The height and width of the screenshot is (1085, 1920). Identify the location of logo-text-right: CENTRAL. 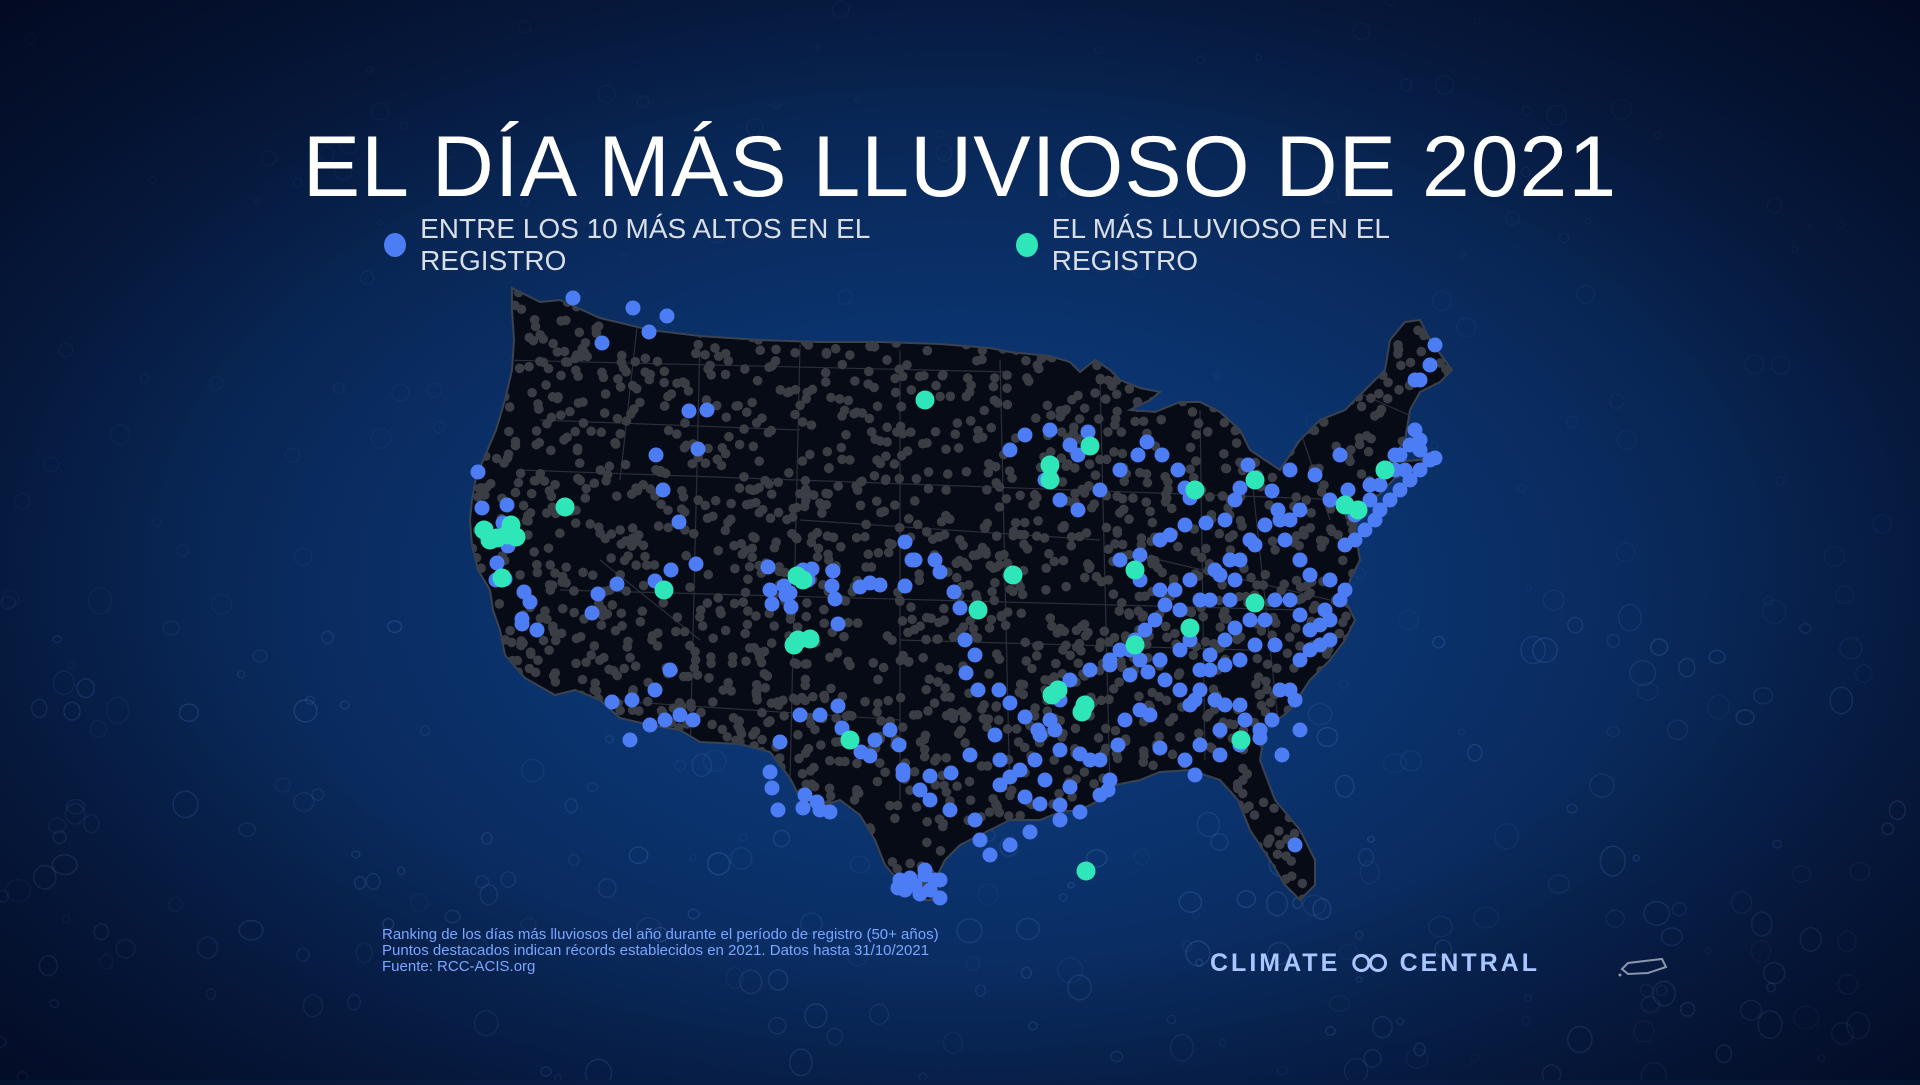
(1469, 962).